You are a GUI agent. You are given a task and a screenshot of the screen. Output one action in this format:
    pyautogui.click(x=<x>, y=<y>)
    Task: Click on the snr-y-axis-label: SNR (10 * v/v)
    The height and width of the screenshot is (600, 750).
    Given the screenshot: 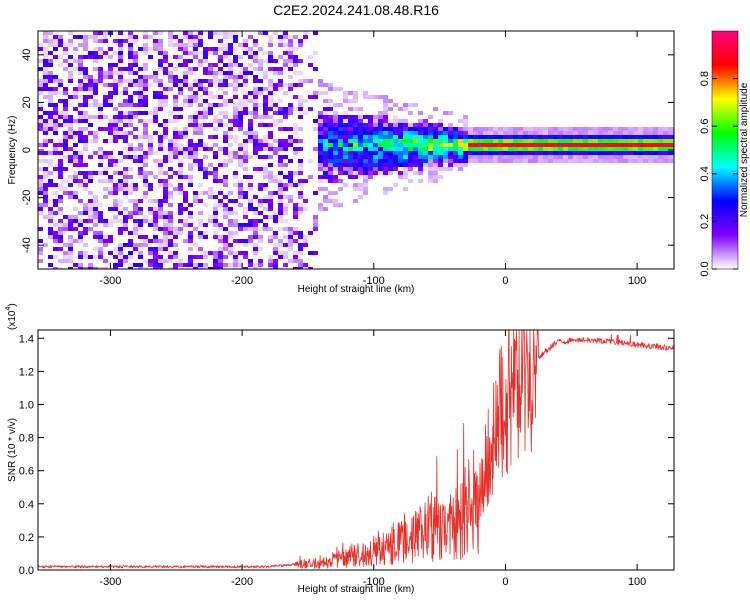 What is the action you would take?
    pyautogui.click(x=12, y=450)
    